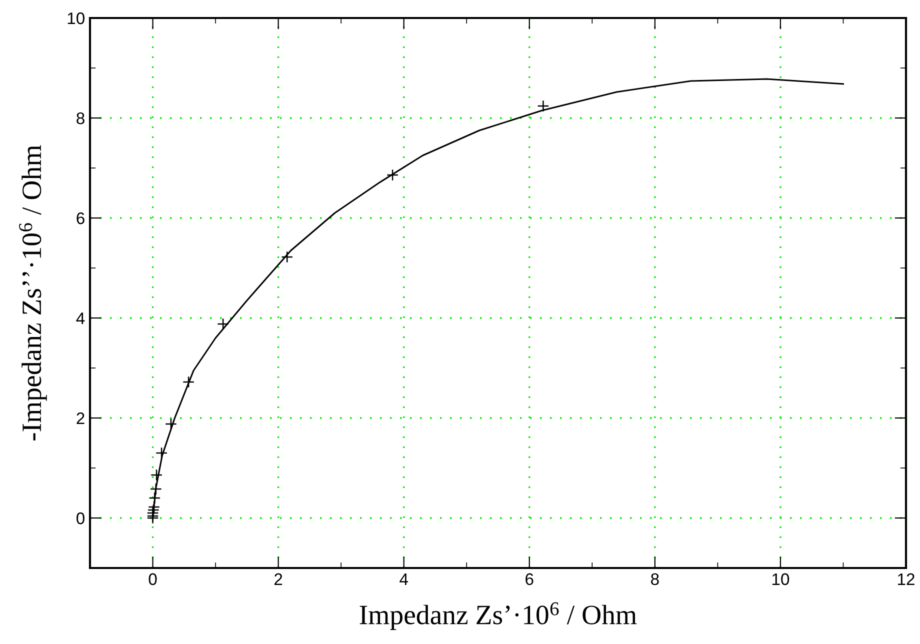 Image resolution: width=920 pixels, height=644 pixels. What do you see at coordinates (80, 218) in the screenshot?
I see `y-tick-label: 6` at bounding box center [80, 218].